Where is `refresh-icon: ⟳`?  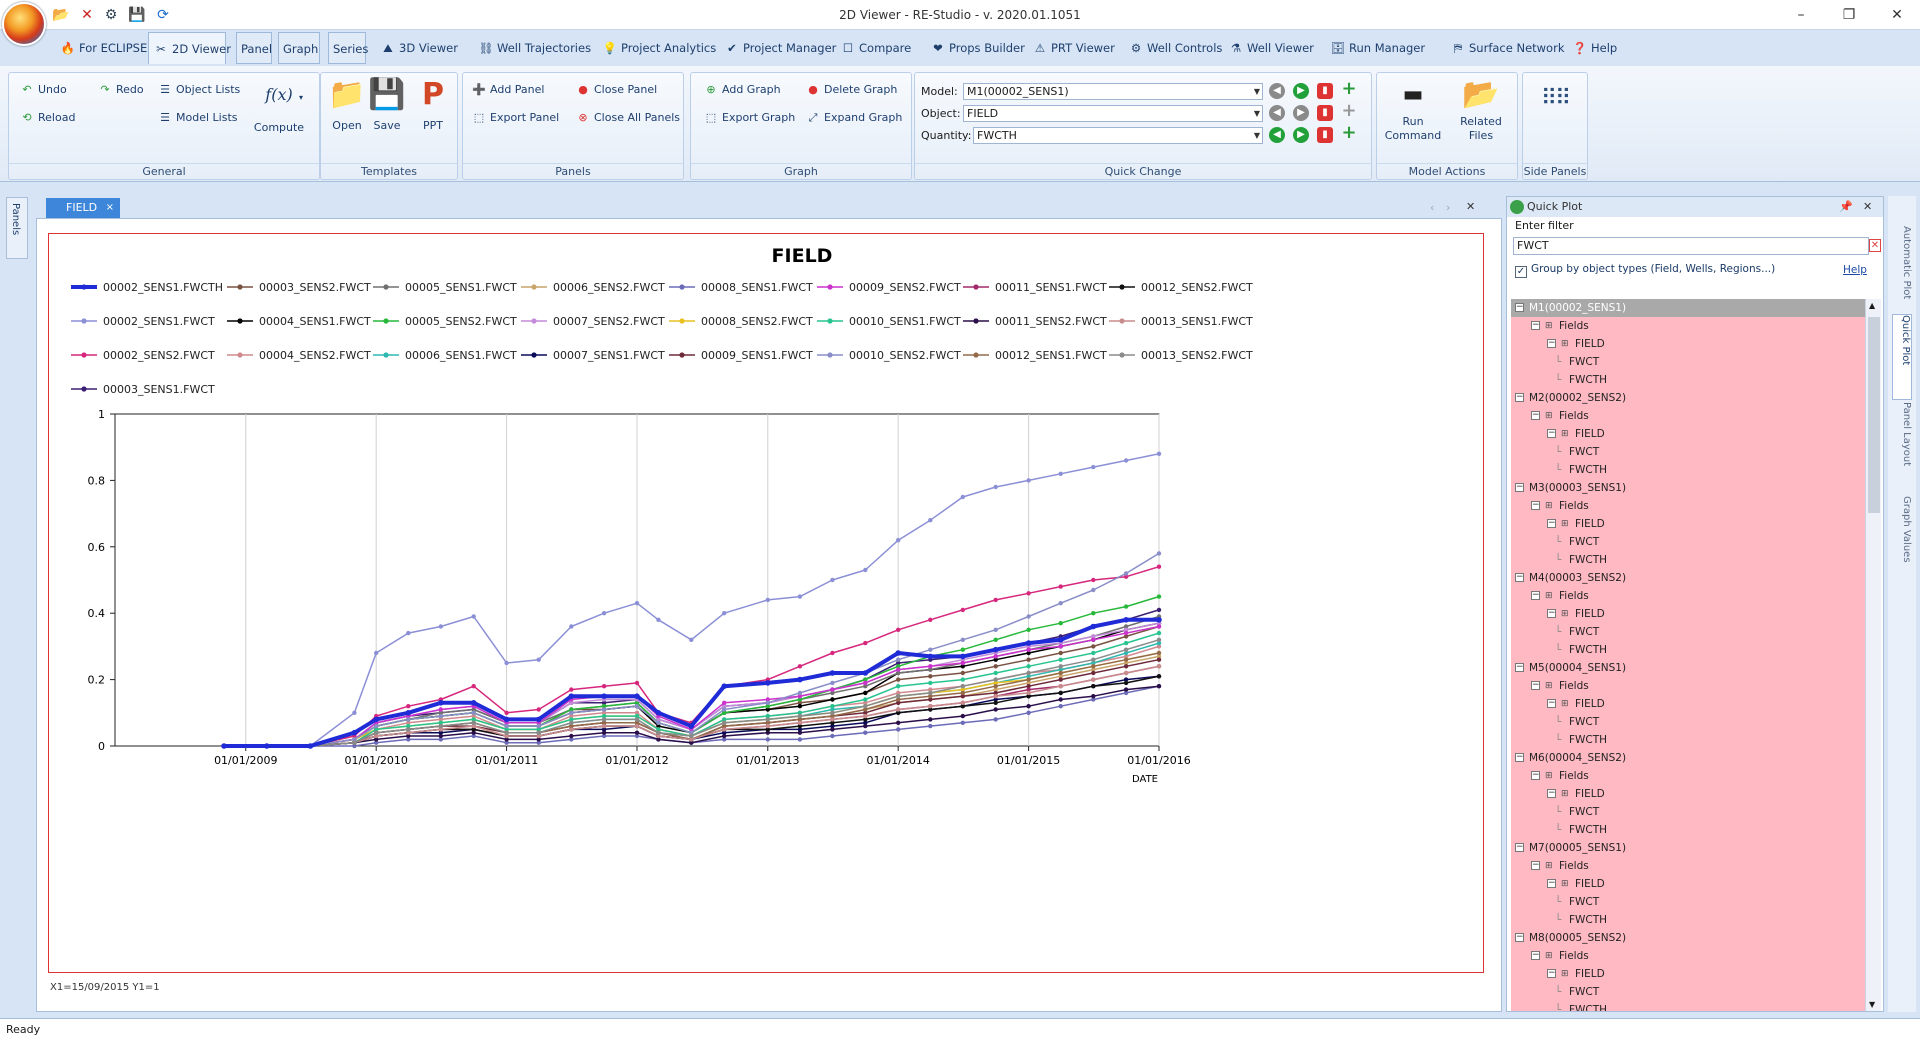 refresh-icon: ⟳ is located at coordinates (163, 15).